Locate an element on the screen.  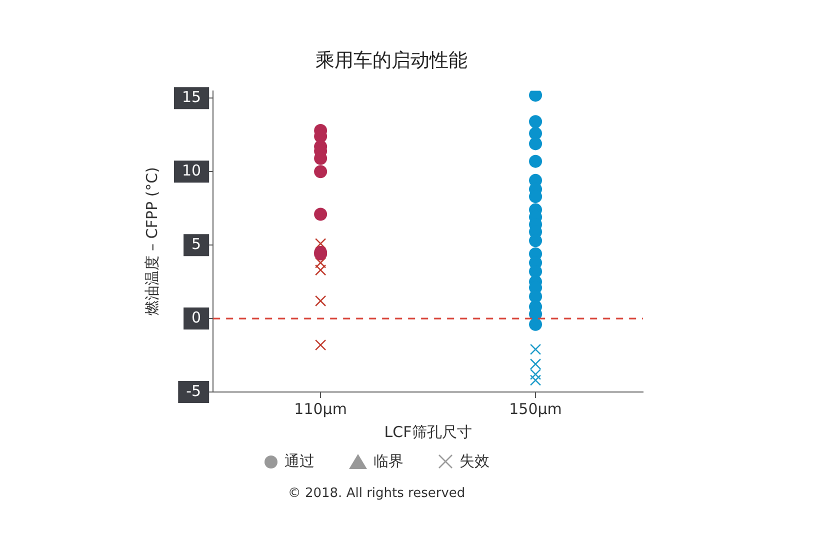
y-tick-label: 10 is located at coordinates (192, 171).